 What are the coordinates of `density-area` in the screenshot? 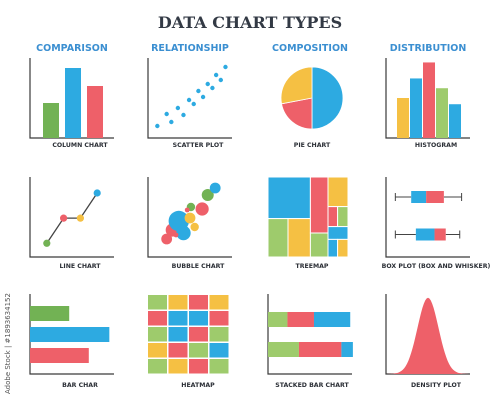 It's located at (428, 335).